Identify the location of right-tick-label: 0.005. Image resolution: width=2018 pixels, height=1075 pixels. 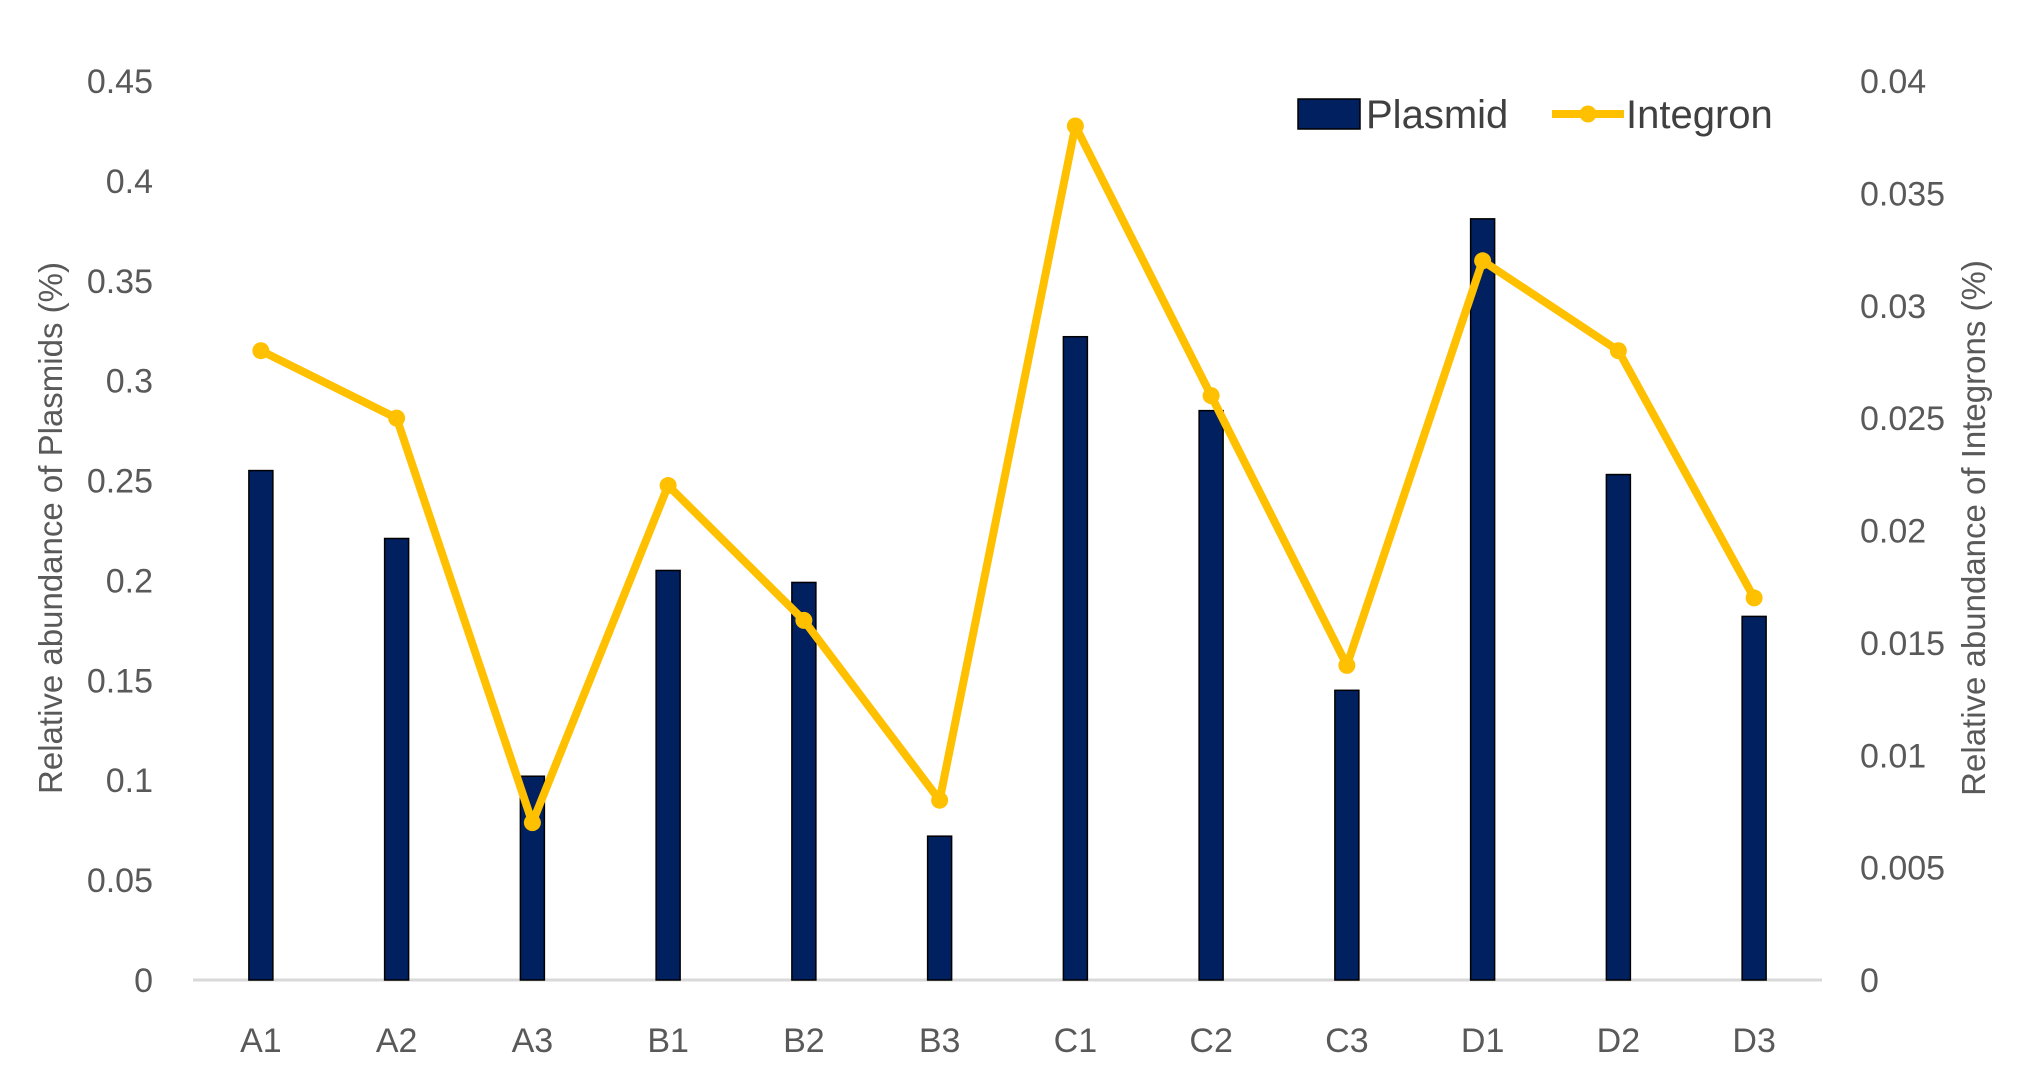
(1902, 869).